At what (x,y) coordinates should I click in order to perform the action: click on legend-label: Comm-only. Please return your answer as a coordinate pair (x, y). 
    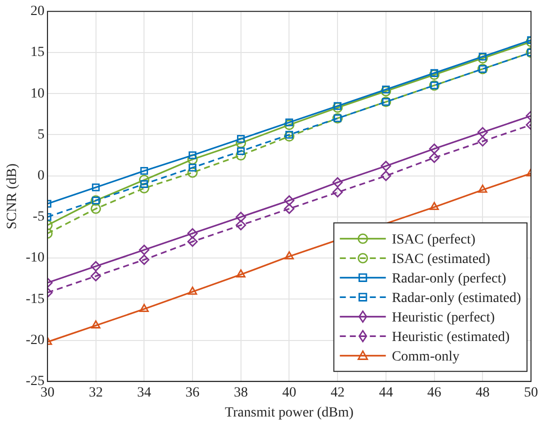
    Looking at the image, I should click on (426, 356).